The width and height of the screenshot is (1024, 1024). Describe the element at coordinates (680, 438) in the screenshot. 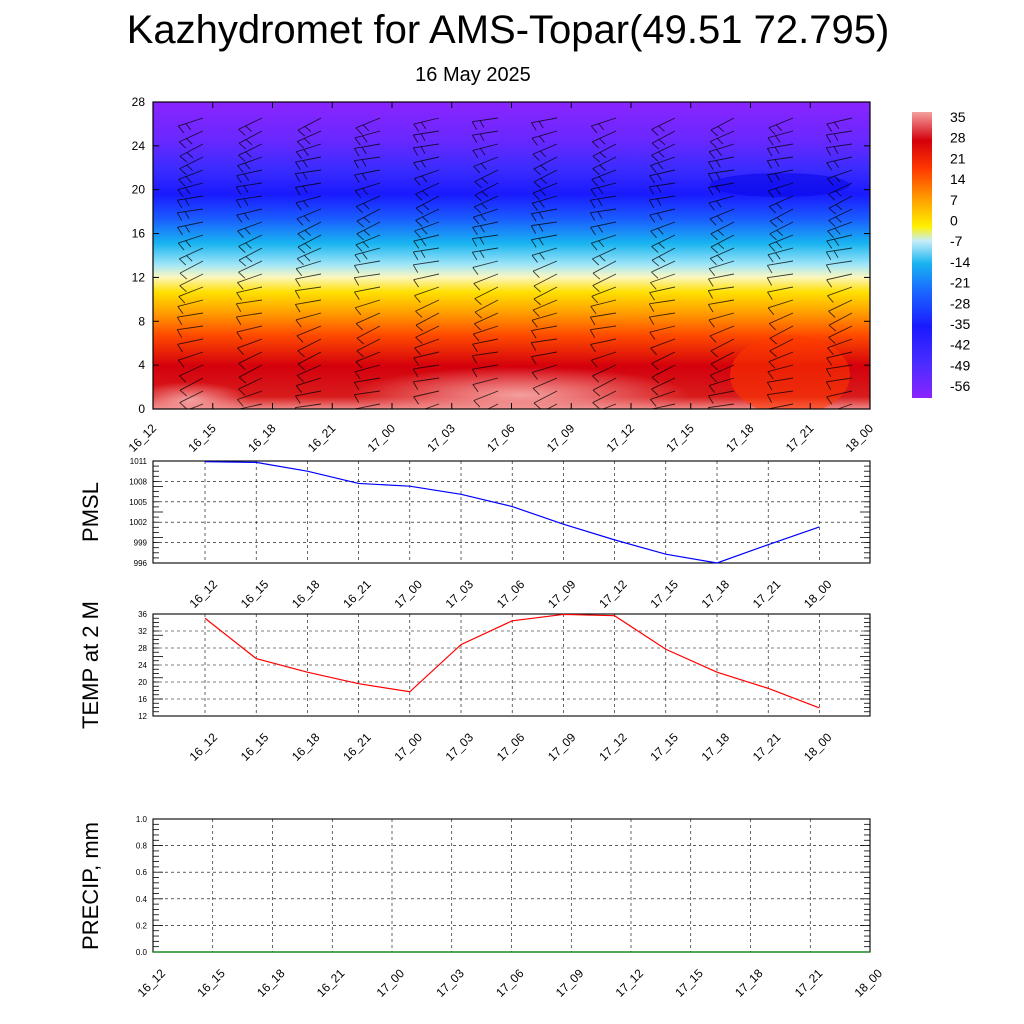

I see `xs-xtick-label: 17_15` at that location.